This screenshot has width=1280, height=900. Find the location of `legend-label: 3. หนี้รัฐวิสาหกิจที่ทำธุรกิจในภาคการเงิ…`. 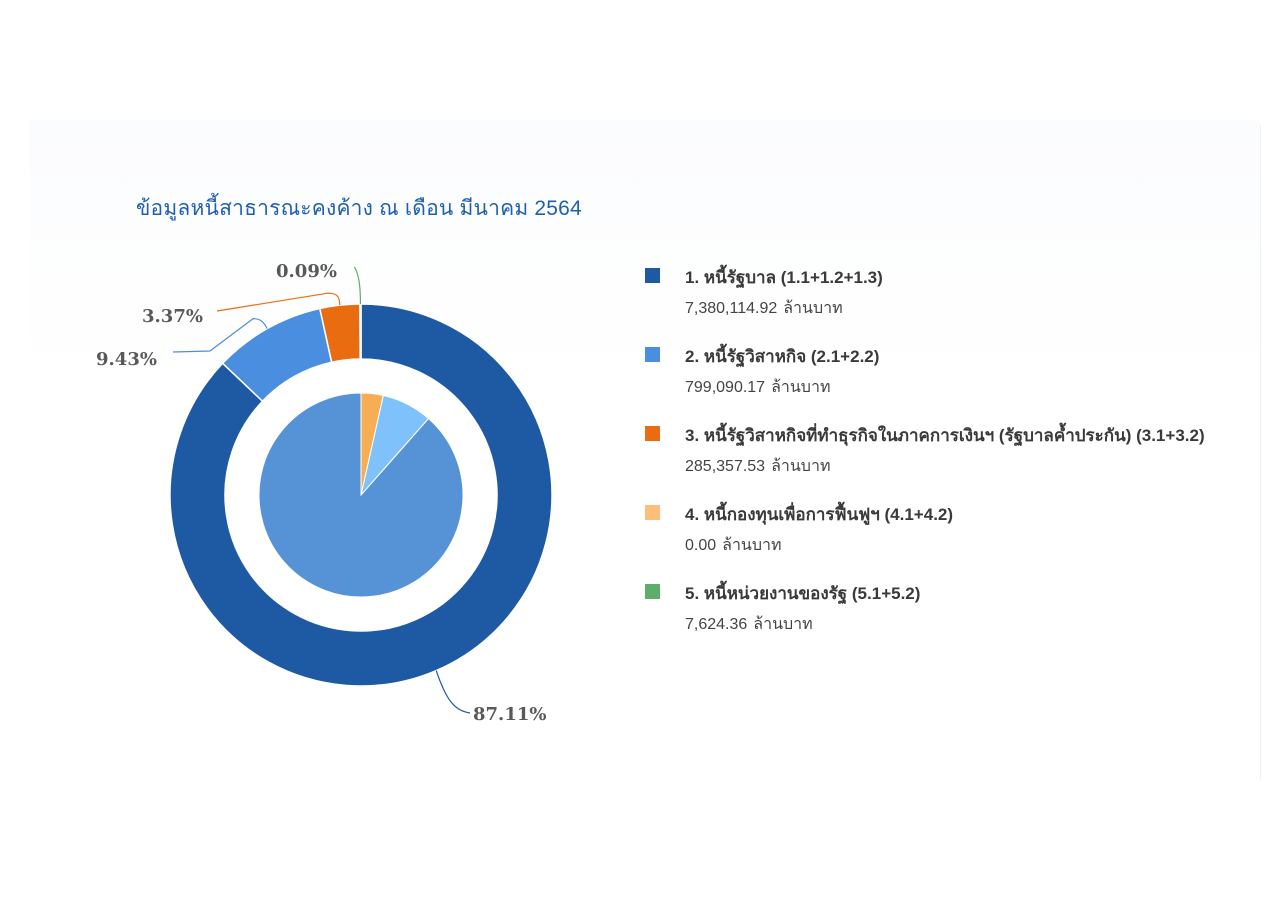

legend-label: 3. หนี้รัฐวิสาหกิจที่ทำธุรกิจในภาคการเงิ… is located at coordinates (945, 435).